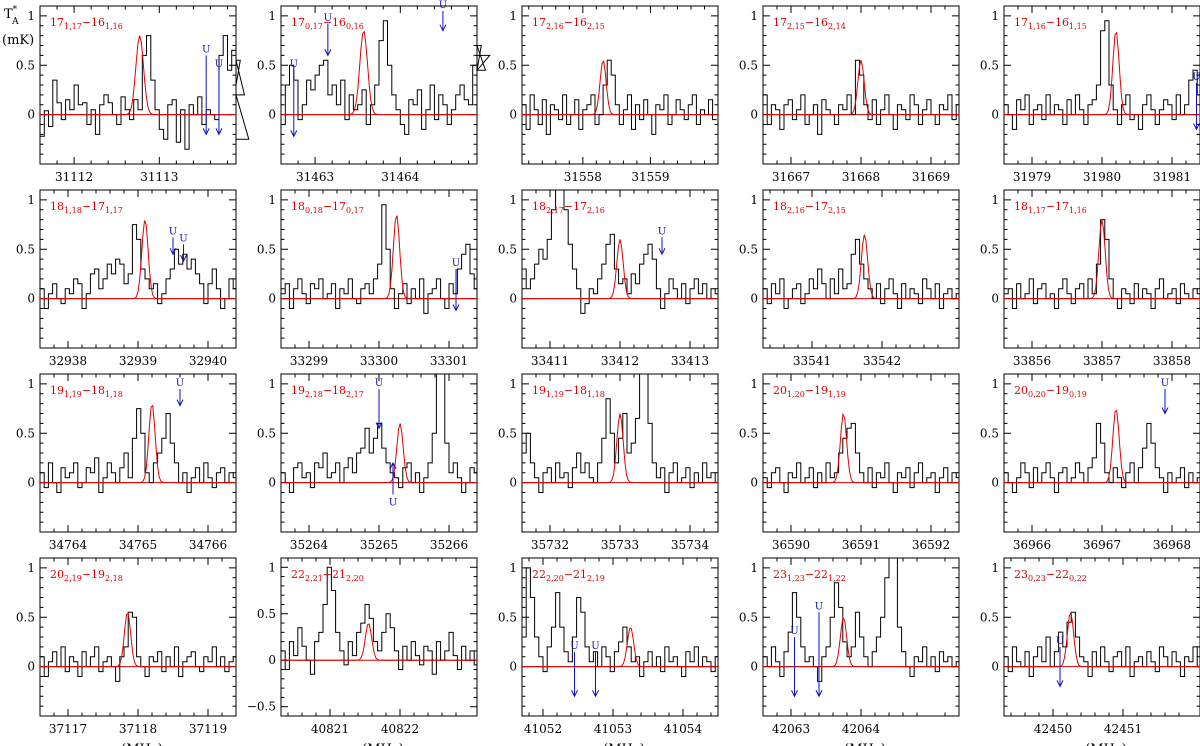 This screenshot has height=746, width=1200. I want to click on x-tick-label: 33856, so click(1032, 361).